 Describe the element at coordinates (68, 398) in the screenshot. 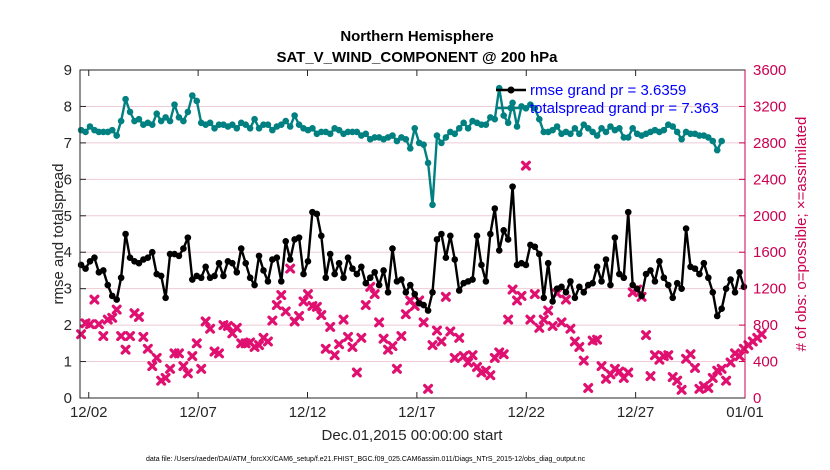

I see `left-y-tick-label: 0` at that location.